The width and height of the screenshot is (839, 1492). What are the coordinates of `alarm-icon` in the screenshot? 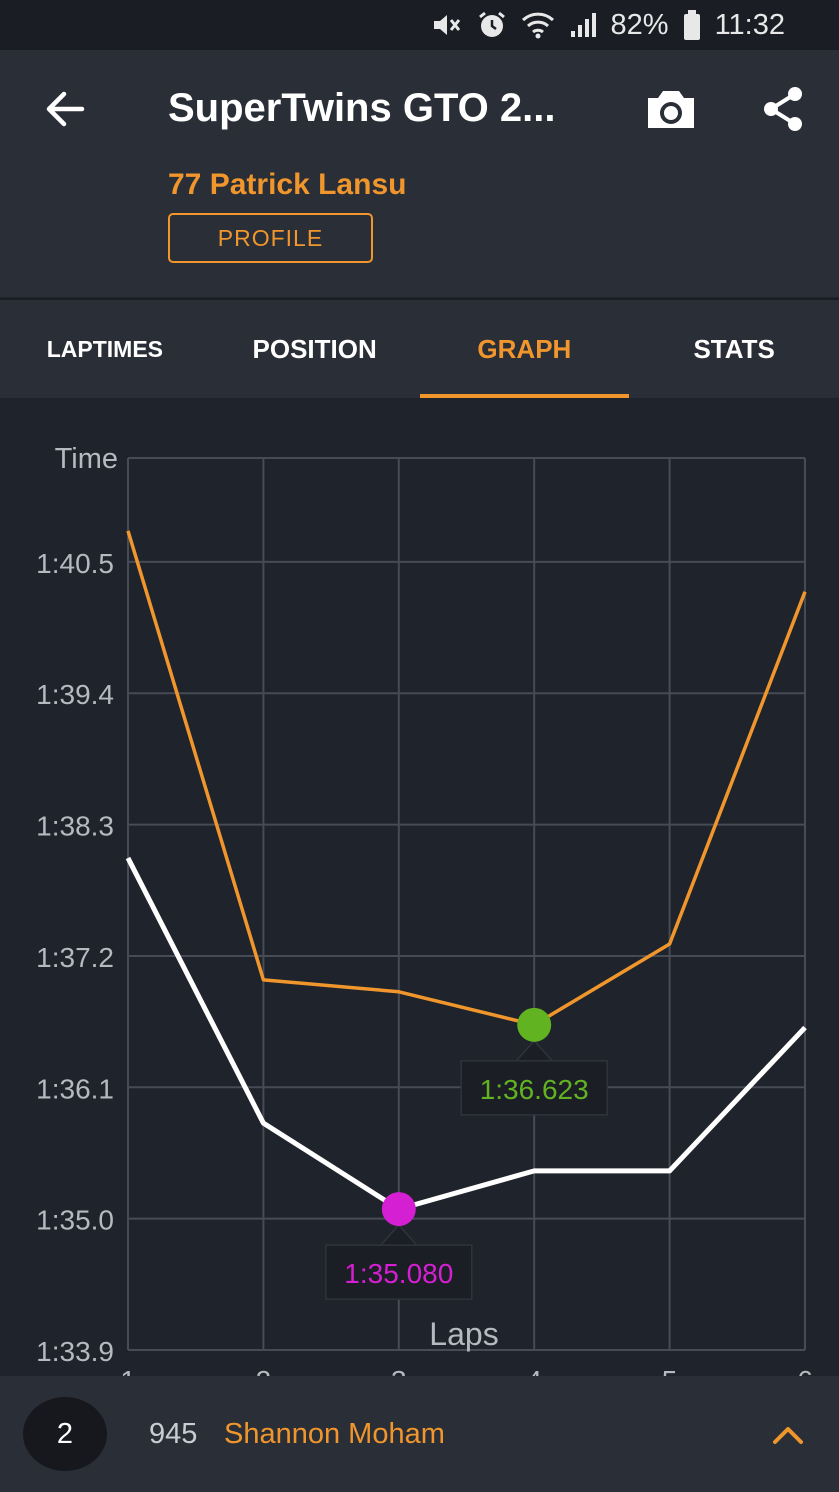 It's located at (492, 25).